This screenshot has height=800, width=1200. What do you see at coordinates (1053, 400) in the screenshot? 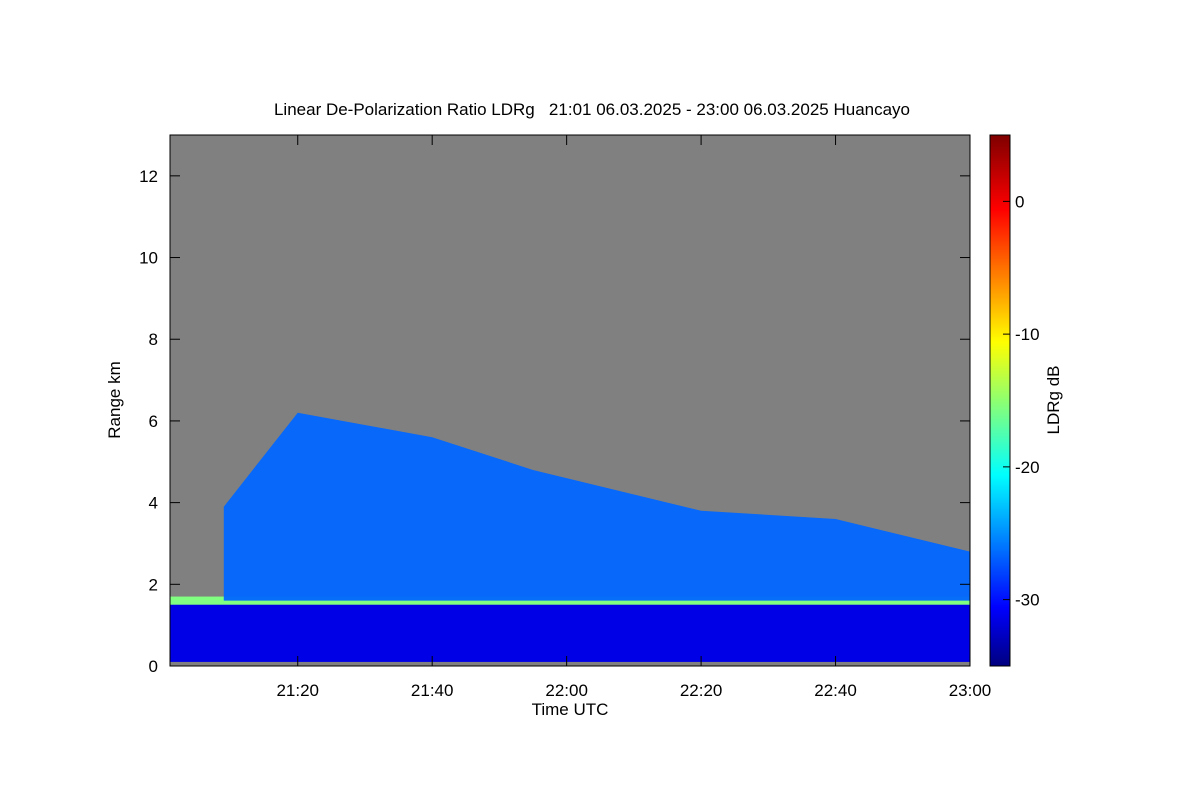
I see `colorbar-label: LDRg dB` at bounding box center [1053, 400].